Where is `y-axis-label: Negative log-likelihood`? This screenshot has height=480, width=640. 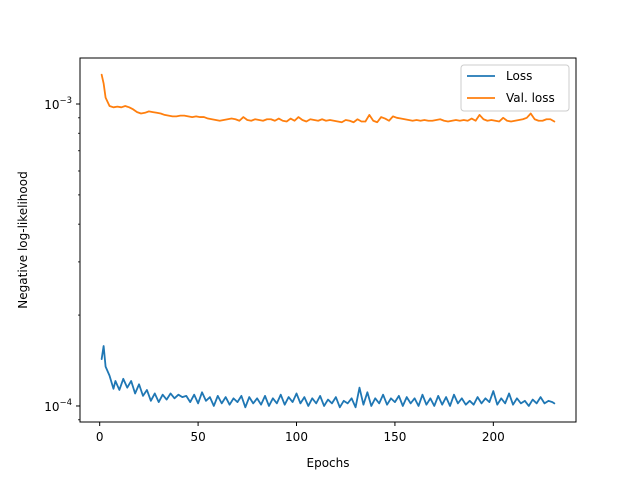
y-axis-label: Negative log-likelihood is located at coordinates (23, 239).